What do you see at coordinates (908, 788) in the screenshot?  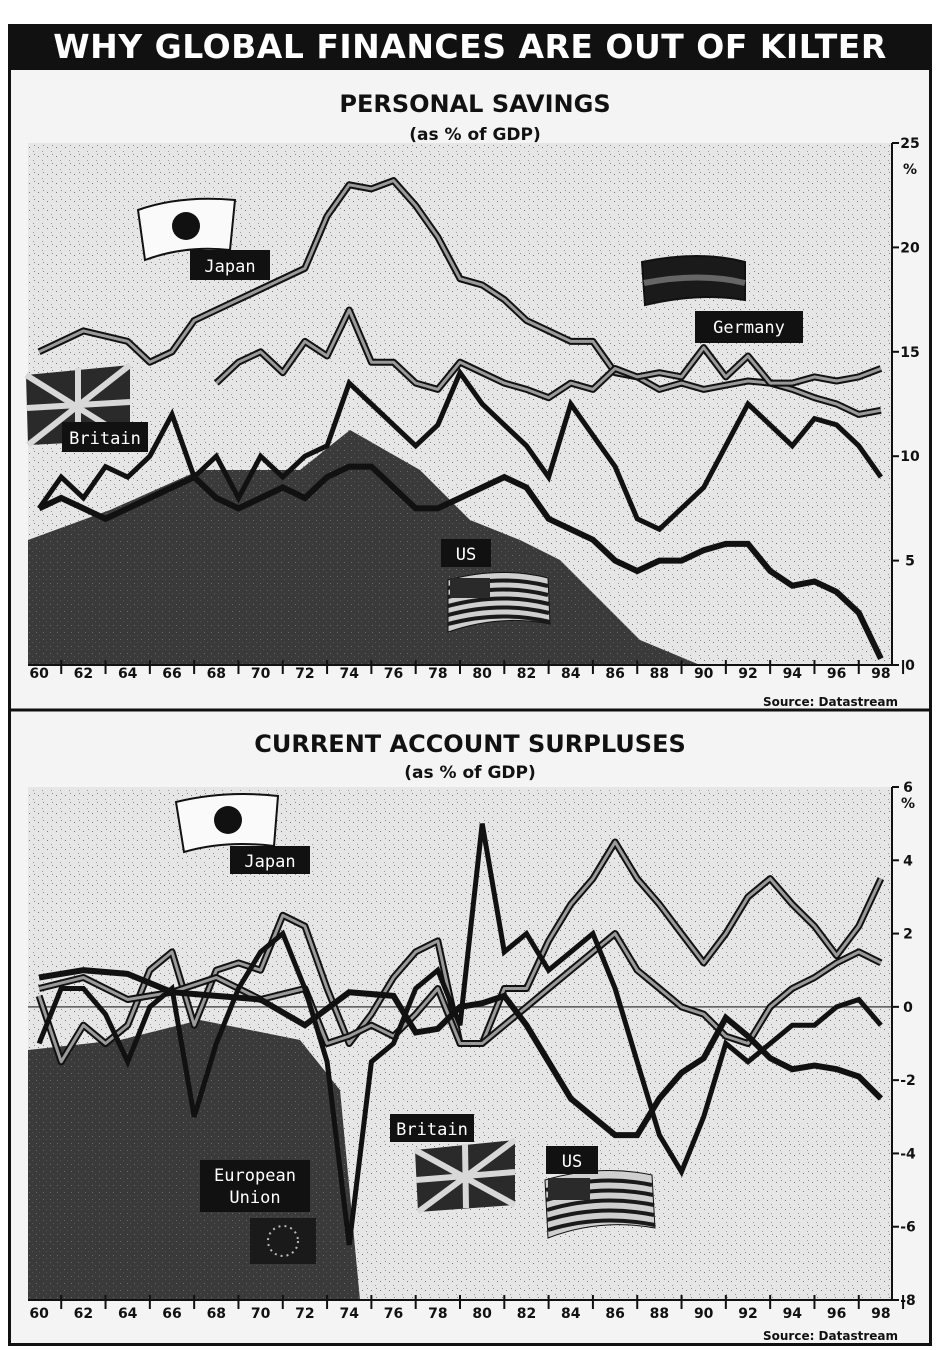 I see `y-tick-label: 6` at bounding box center [908, 788].